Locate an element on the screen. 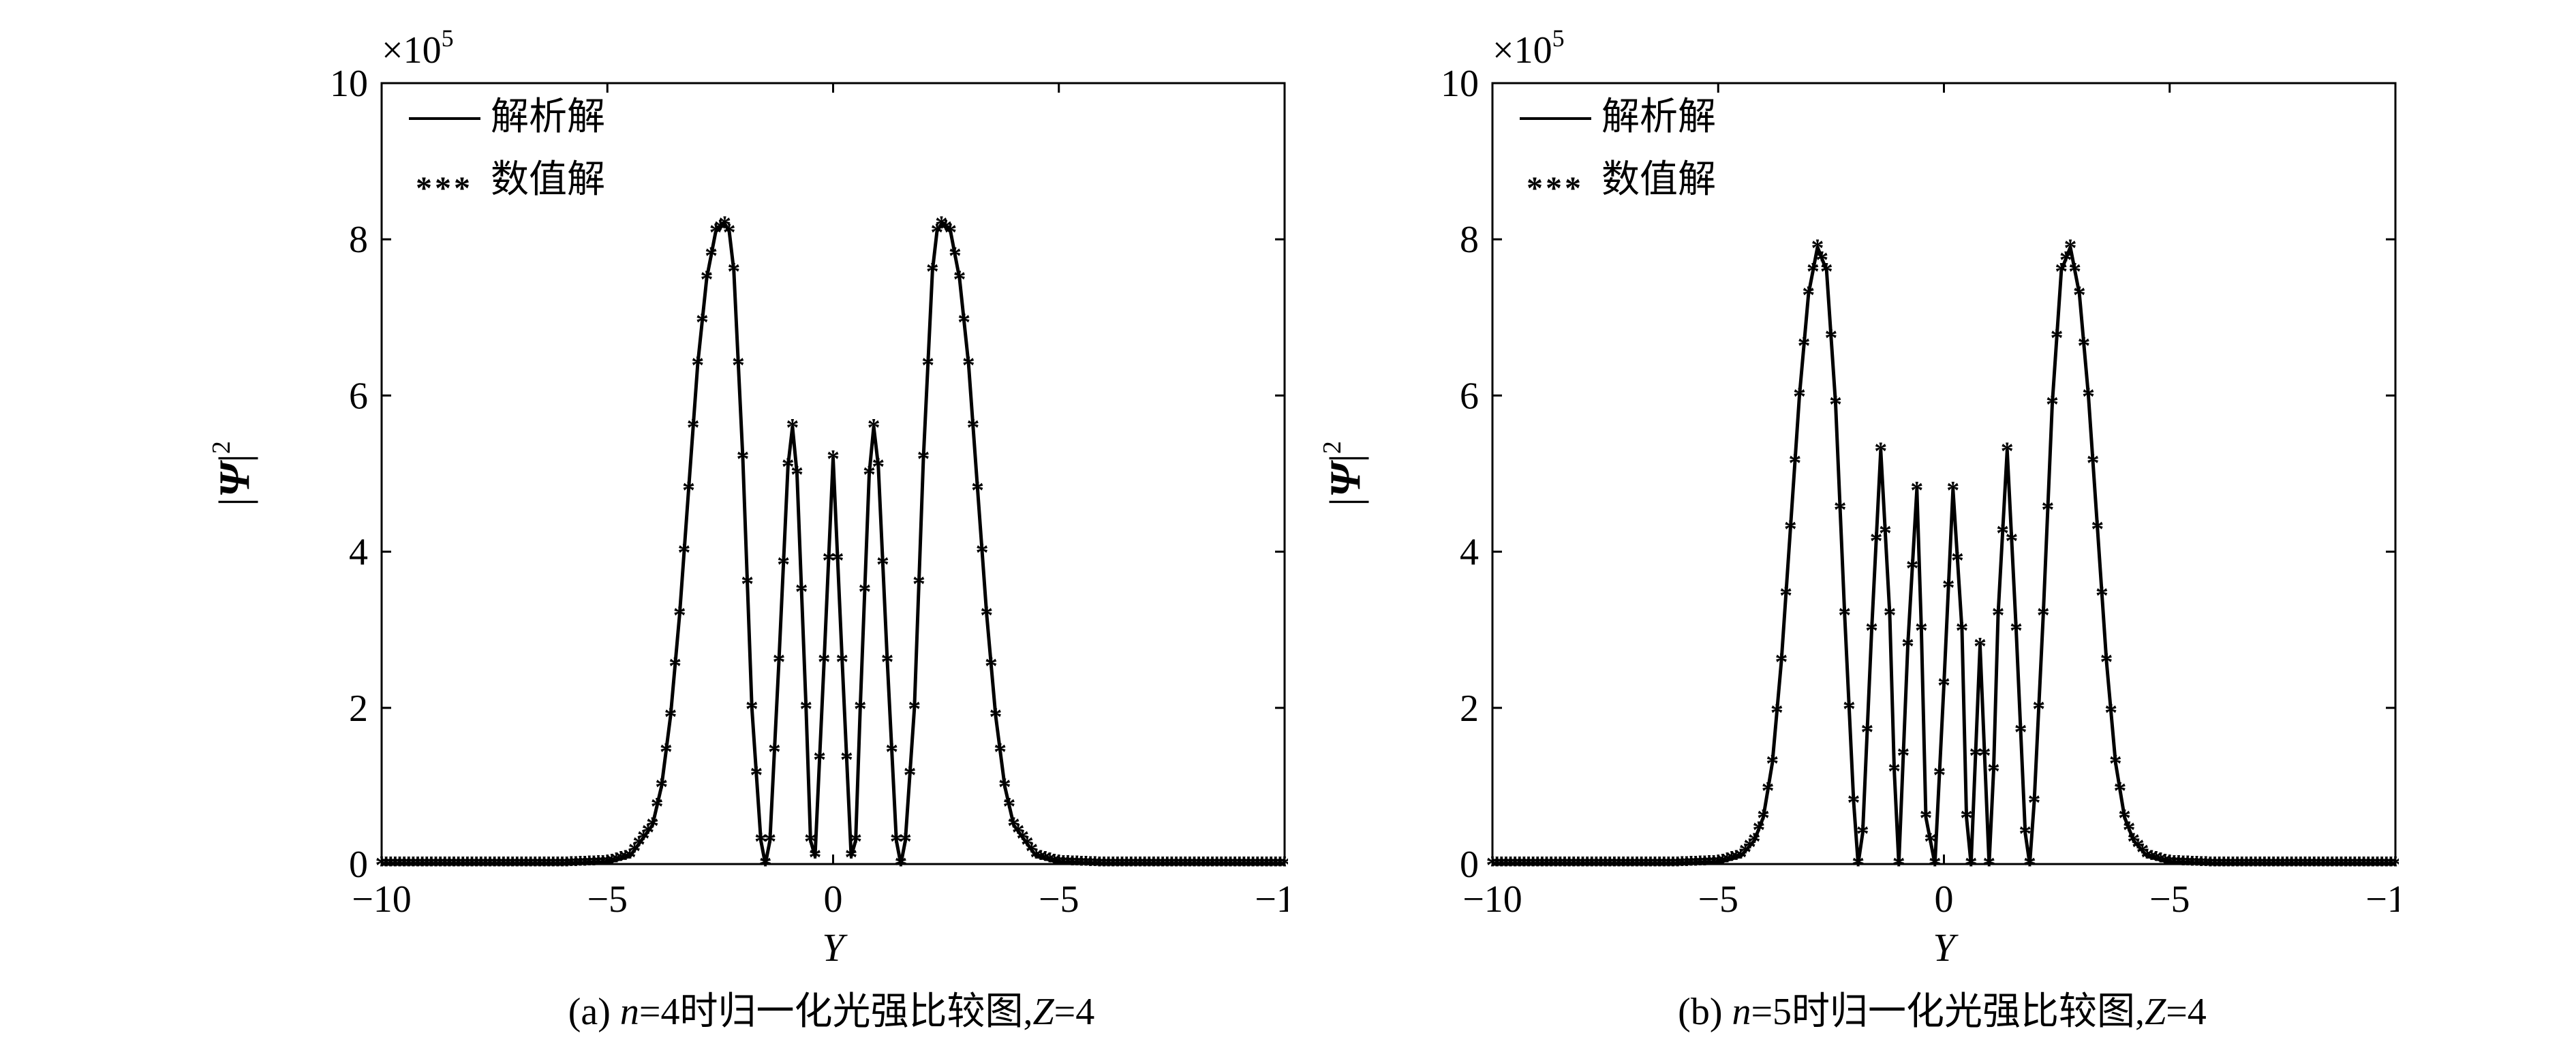  panel-b-y-tick-label: 8 is located at coordinates (1469, 240).